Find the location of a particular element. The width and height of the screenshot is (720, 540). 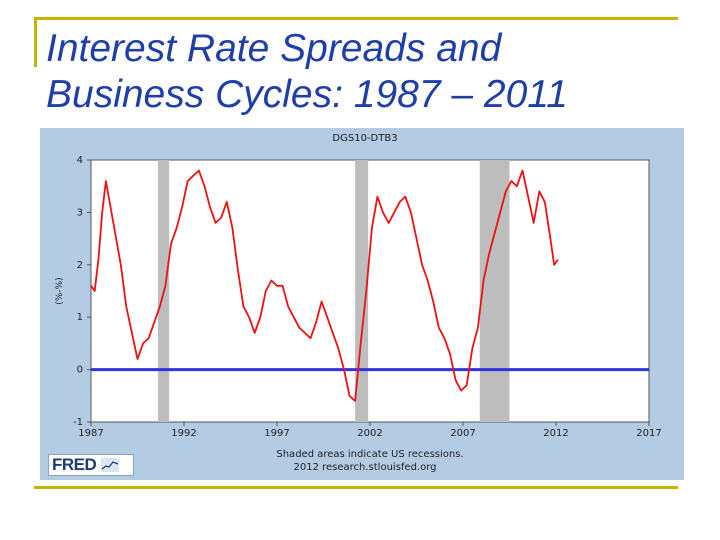

slide-title-line-1: Interest Rate Spreads and is located at coordinates (274, 48).